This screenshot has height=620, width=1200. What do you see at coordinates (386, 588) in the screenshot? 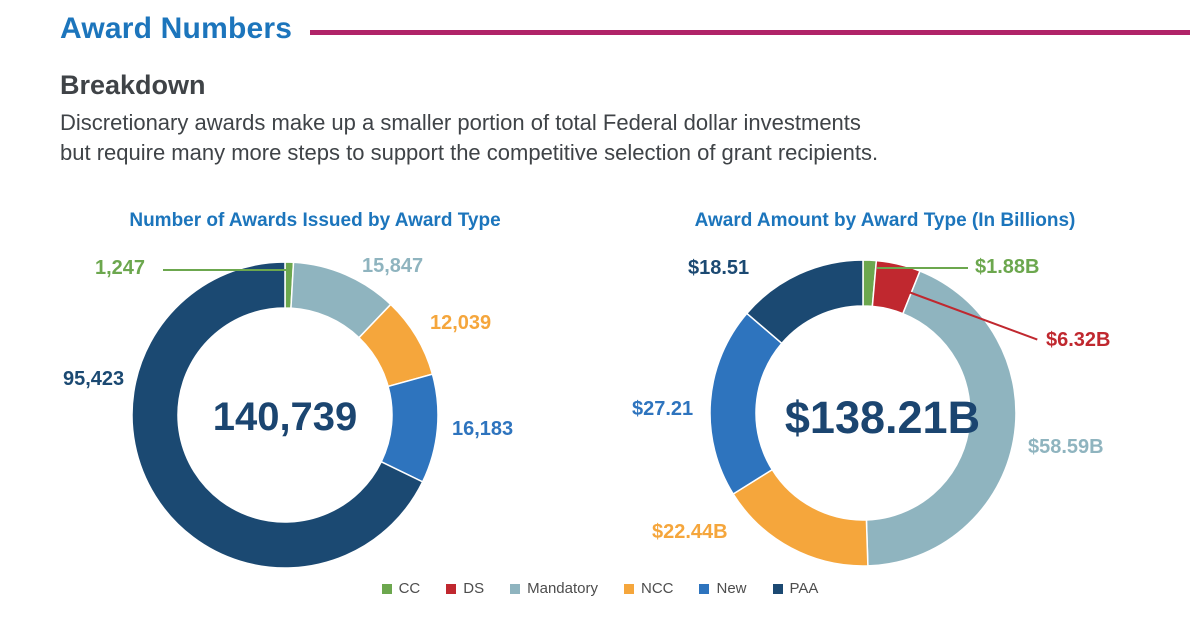
I see `legend-swatch-cc-icon` at bounding box center [386, 588].